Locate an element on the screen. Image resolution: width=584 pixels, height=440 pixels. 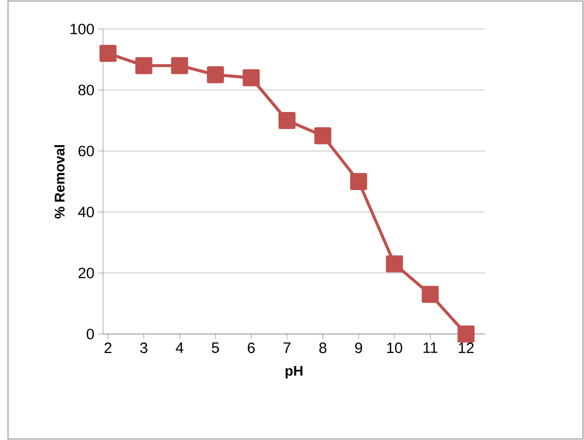
y-tick-label: 20 is located at coordinates (86, 273).